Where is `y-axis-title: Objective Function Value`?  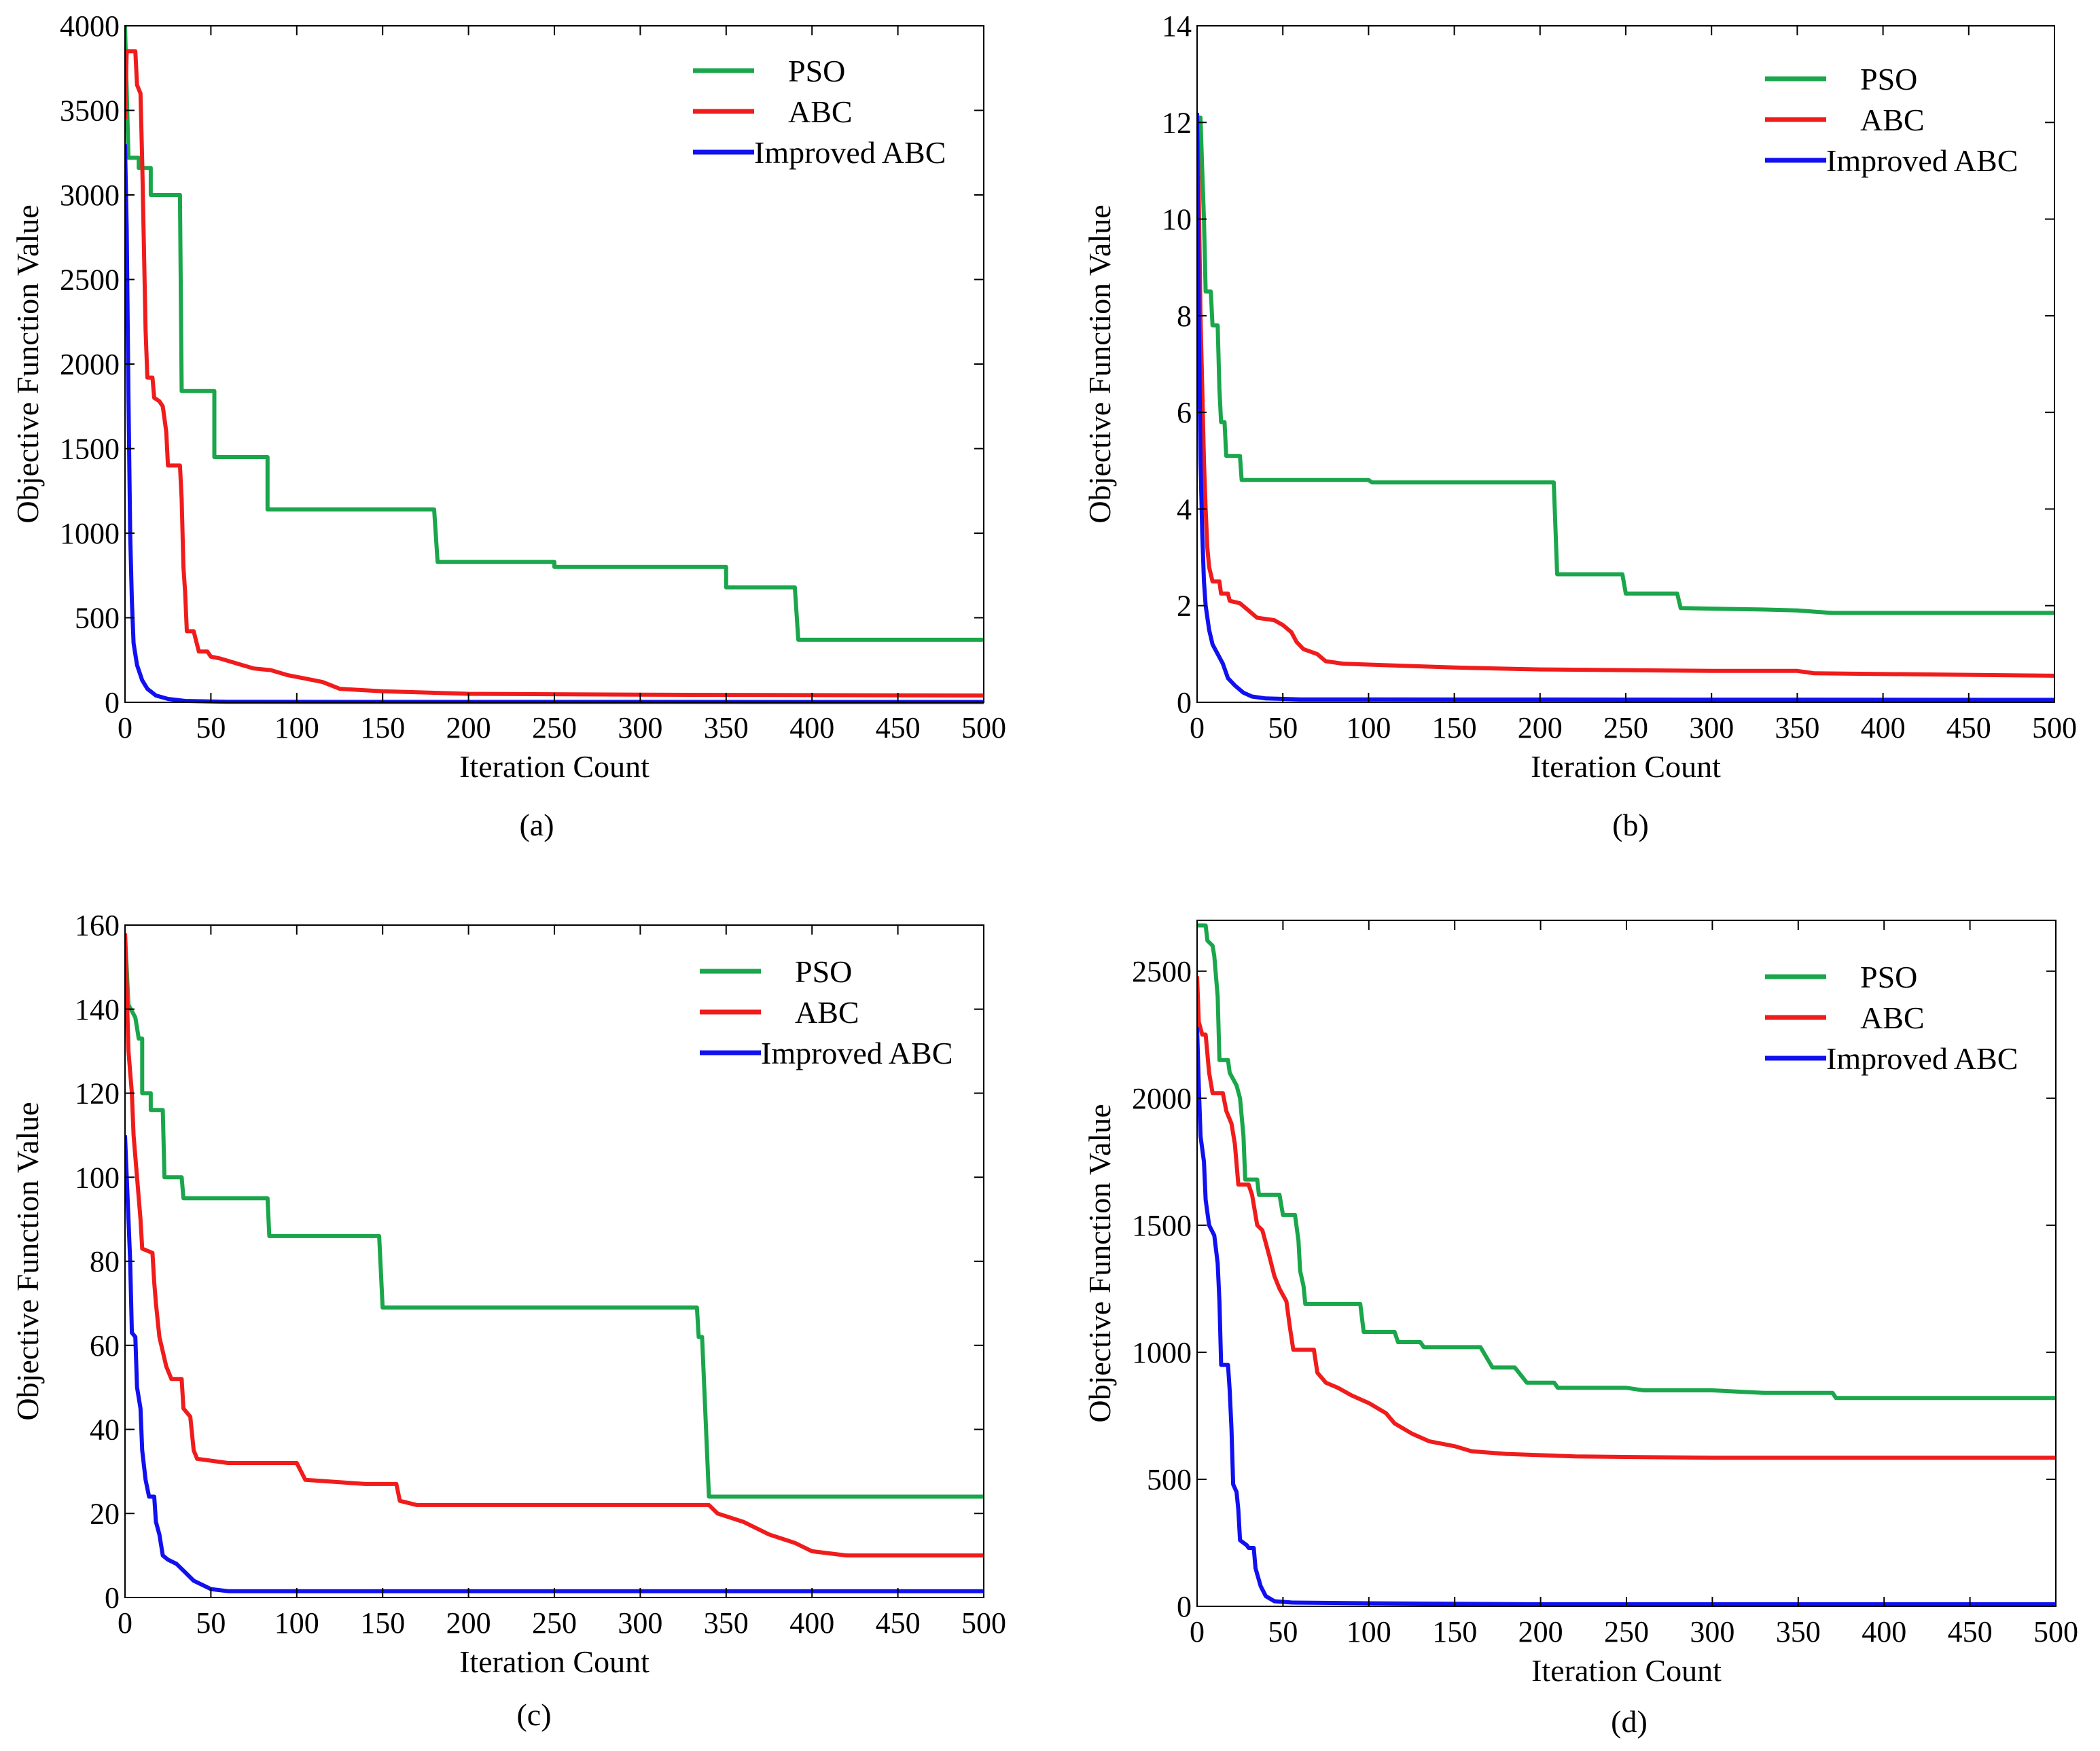
y-axis-title: Objective Function Value is located at coordinates (1099, 1263).